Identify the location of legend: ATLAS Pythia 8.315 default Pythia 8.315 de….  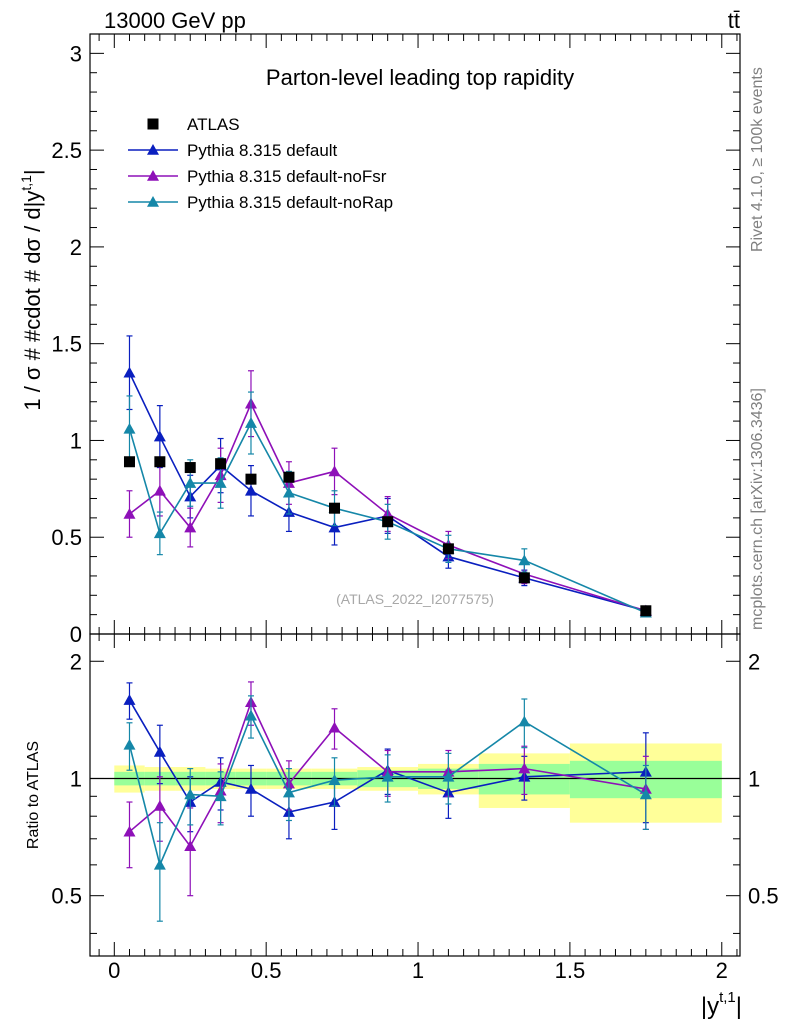
(260, 163).